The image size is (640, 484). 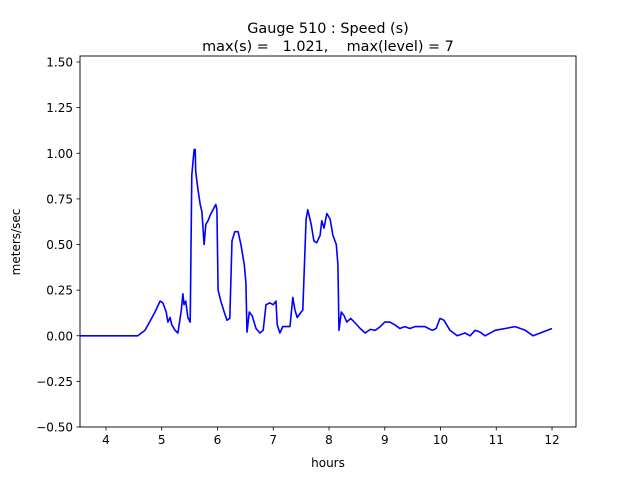 I want to click on x-tick-label: 5, so click(x=162, y=440).